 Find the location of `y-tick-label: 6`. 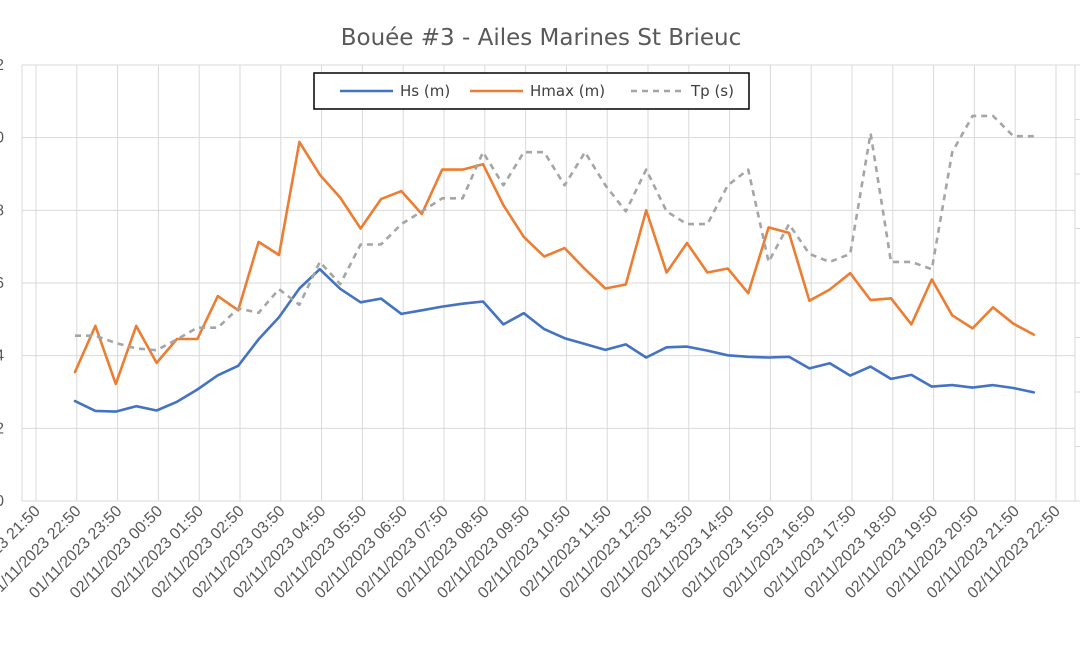

y-tick-label: 6 is located at coordinates (2, 283).